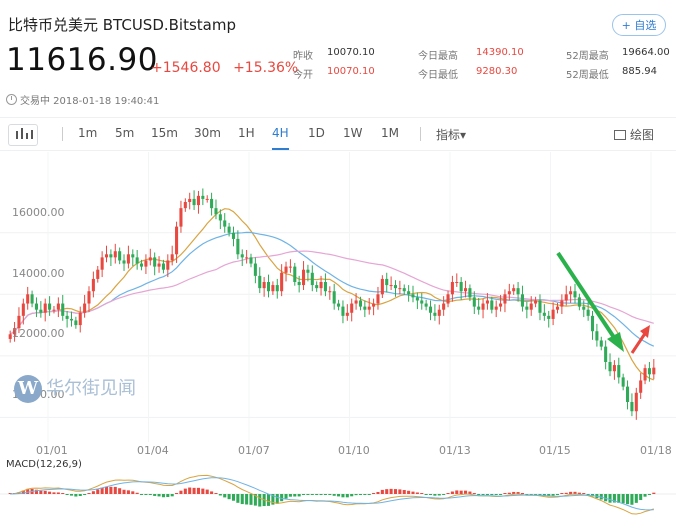 Image resolution: width=676 pixels, height=528 pixels. Describe the element at coordinates (164, 133) in the screenshot. I see `interval-15m: 15m` at that location.